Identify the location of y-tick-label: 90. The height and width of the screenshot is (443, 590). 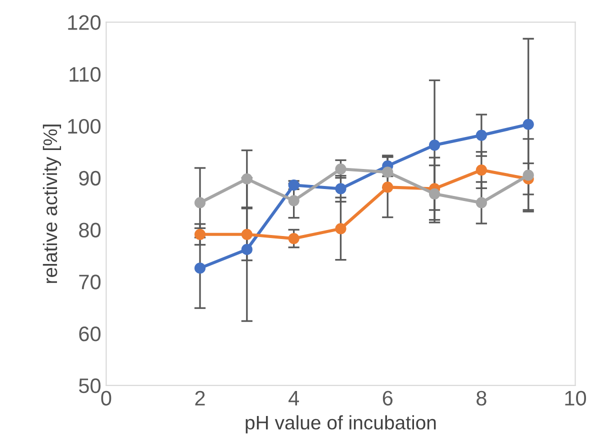
(90, 178).